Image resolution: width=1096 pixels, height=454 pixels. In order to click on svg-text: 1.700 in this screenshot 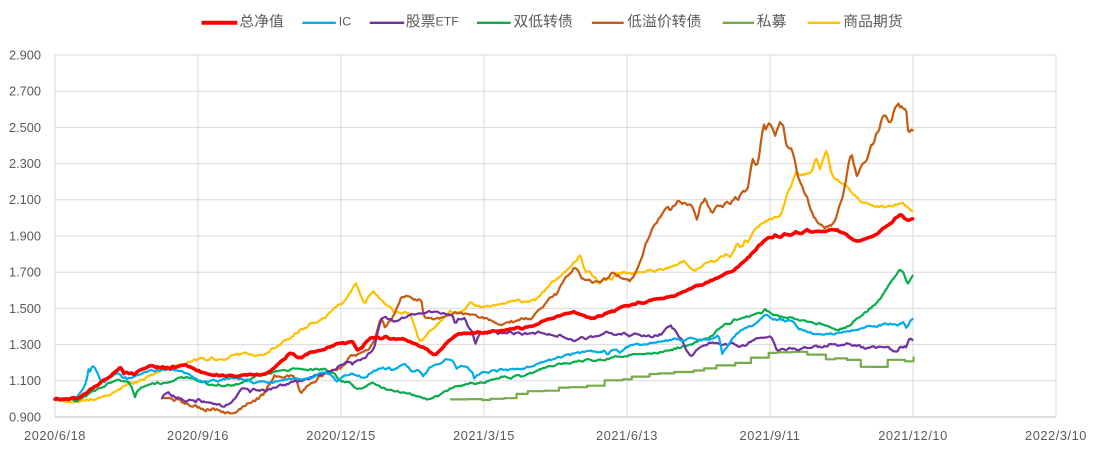, I will do `click(25, 272)`.